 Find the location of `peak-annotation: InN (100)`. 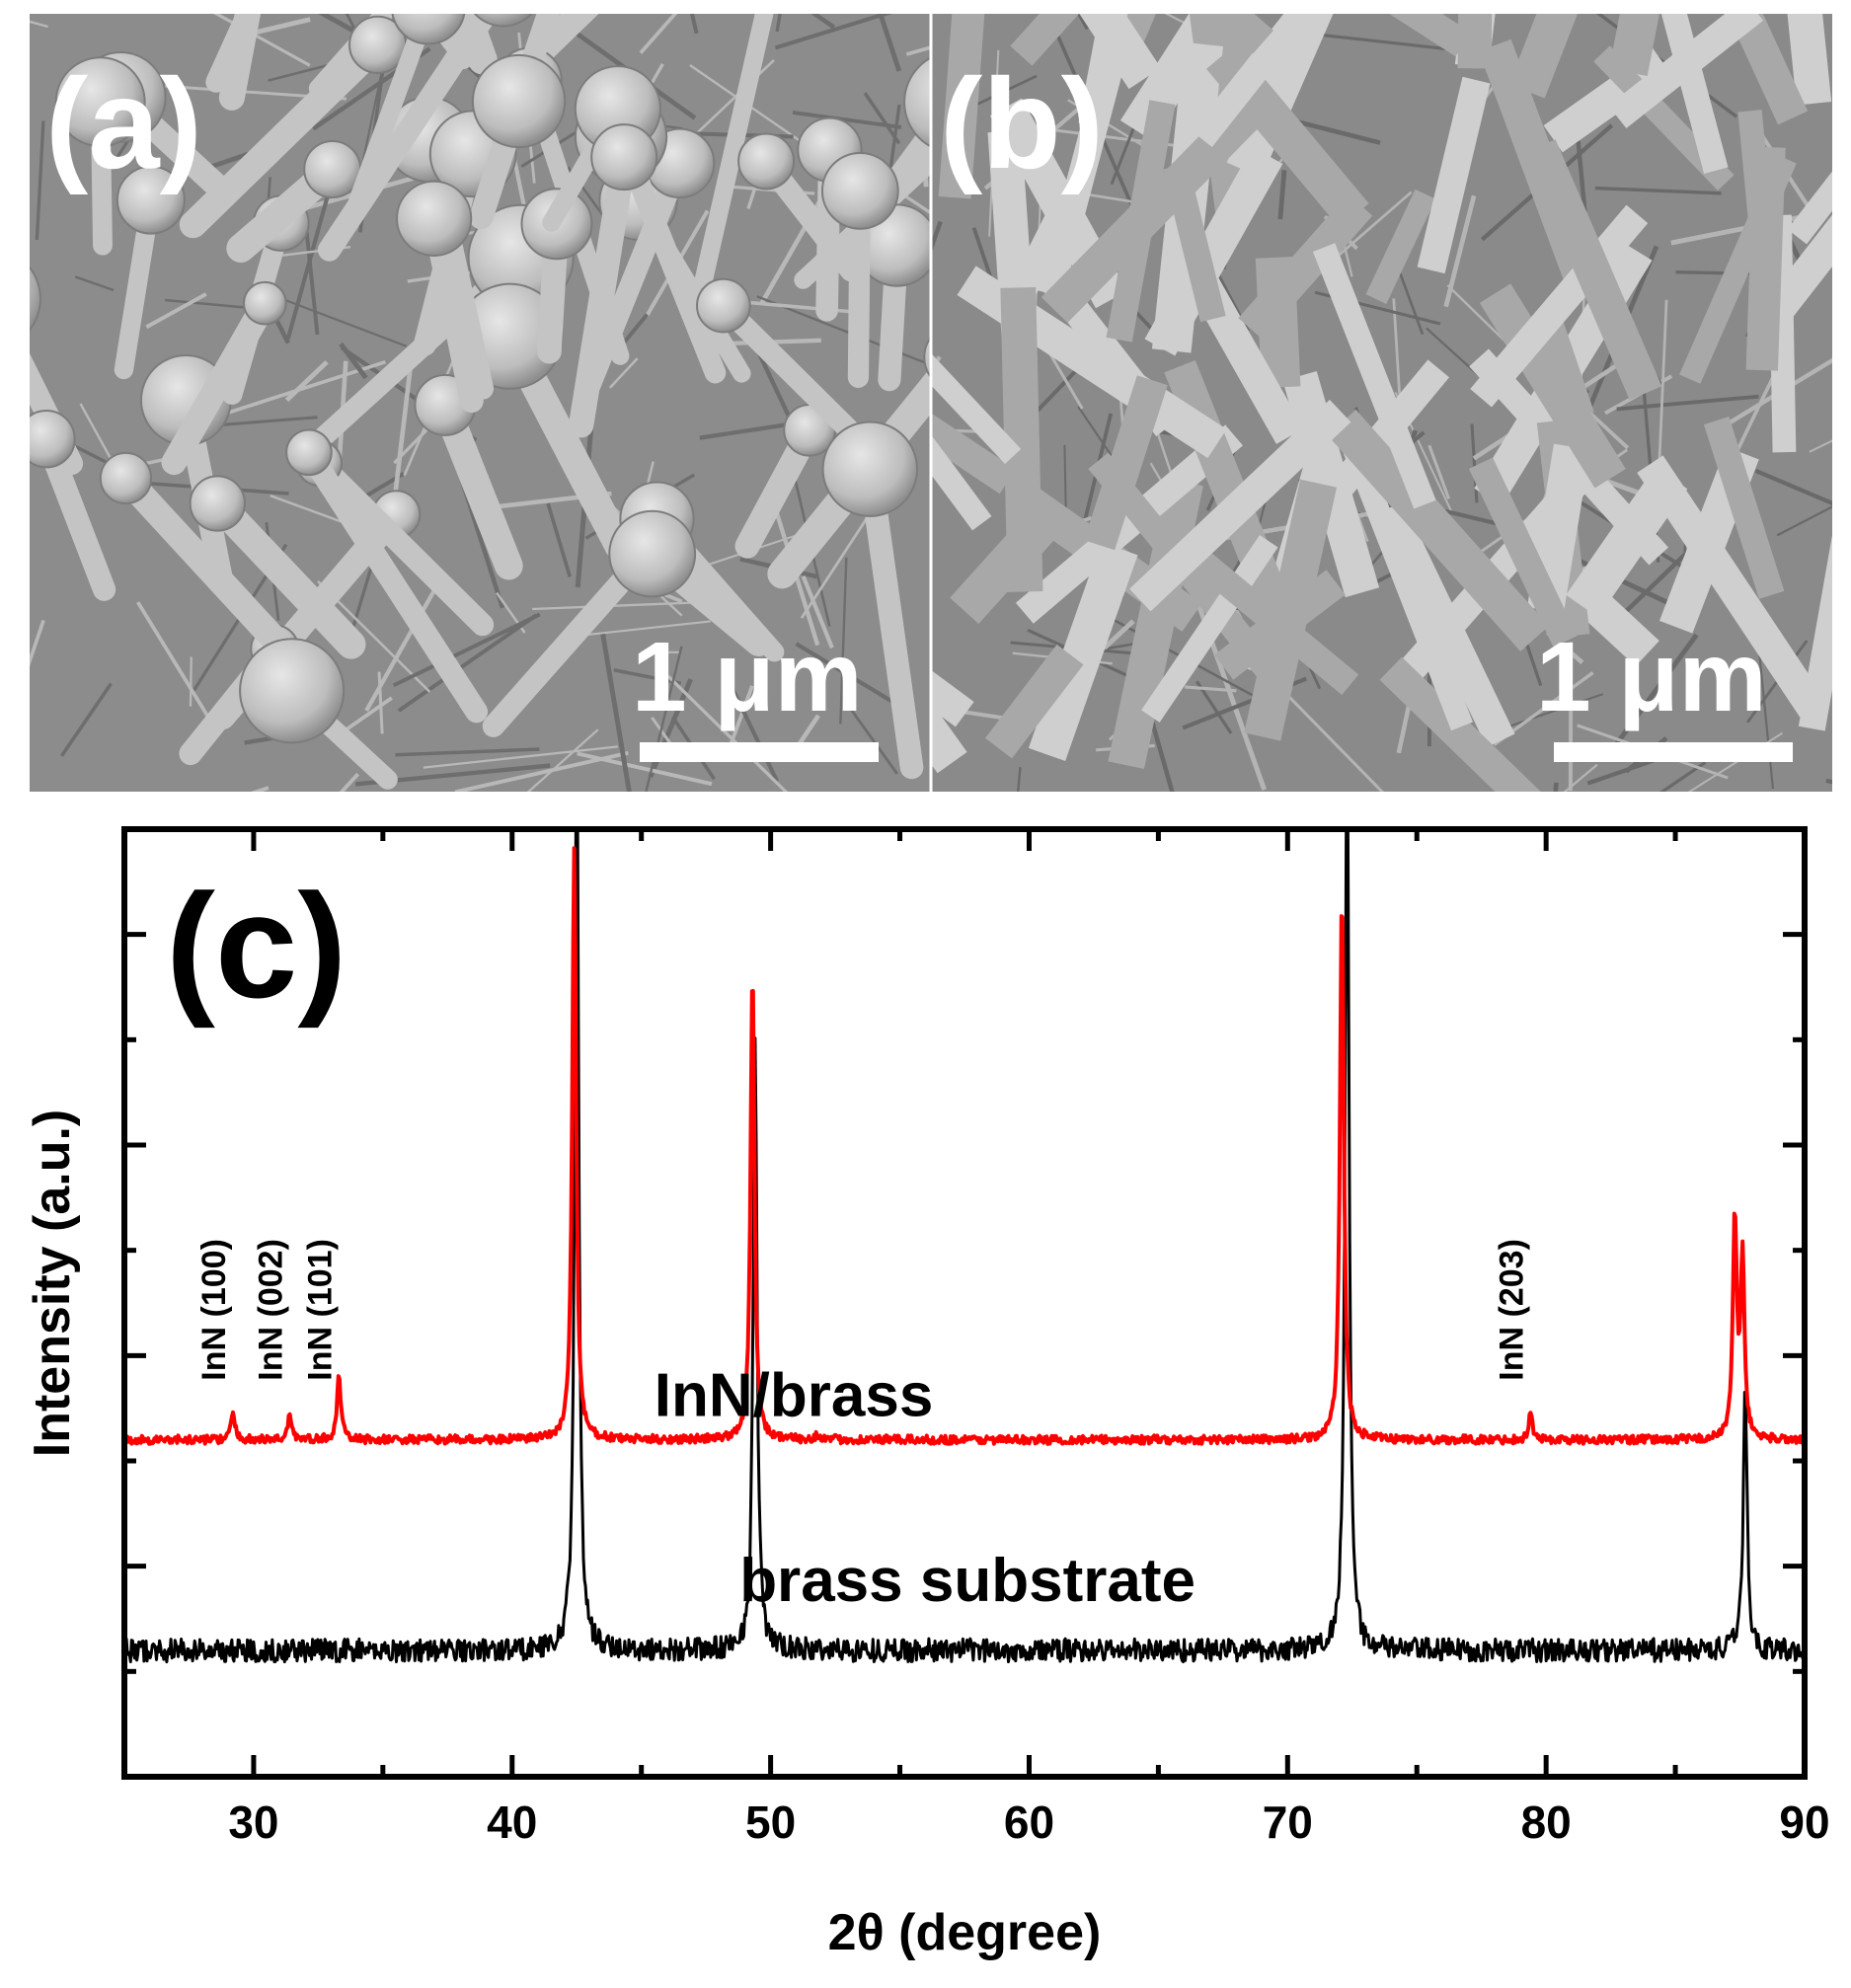

peak-annotation: InN (100) is located at coordinates (214, 1310).